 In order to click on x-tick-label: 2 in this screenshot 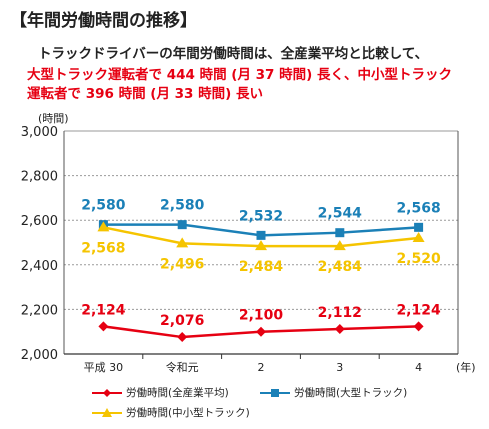, I will do `click(261, 367)`.